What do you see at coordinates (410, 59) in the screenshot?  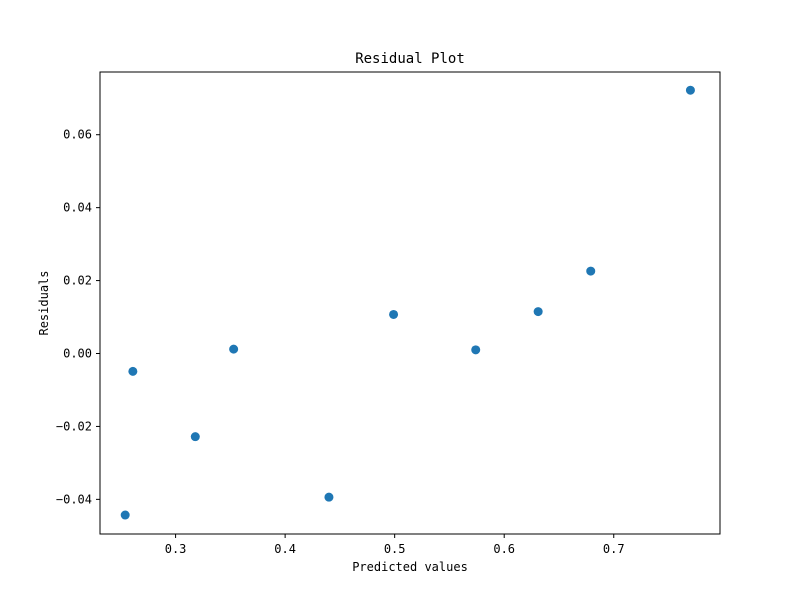 I see `chart-title: Residual Plot` at bounding box center [410, 59].